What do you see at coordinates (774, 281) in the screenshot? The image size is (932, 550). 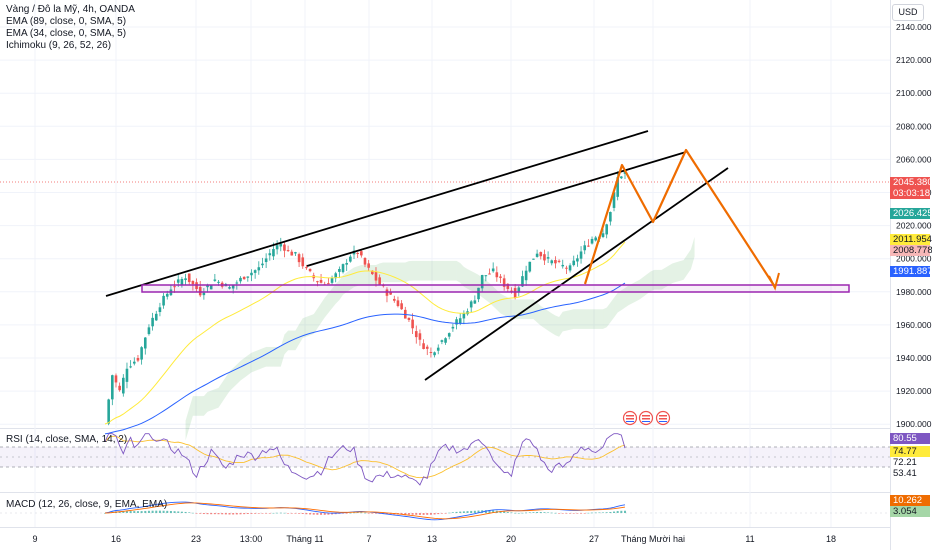 I see `projection-arrowhead` at bounding box center [774, 281].